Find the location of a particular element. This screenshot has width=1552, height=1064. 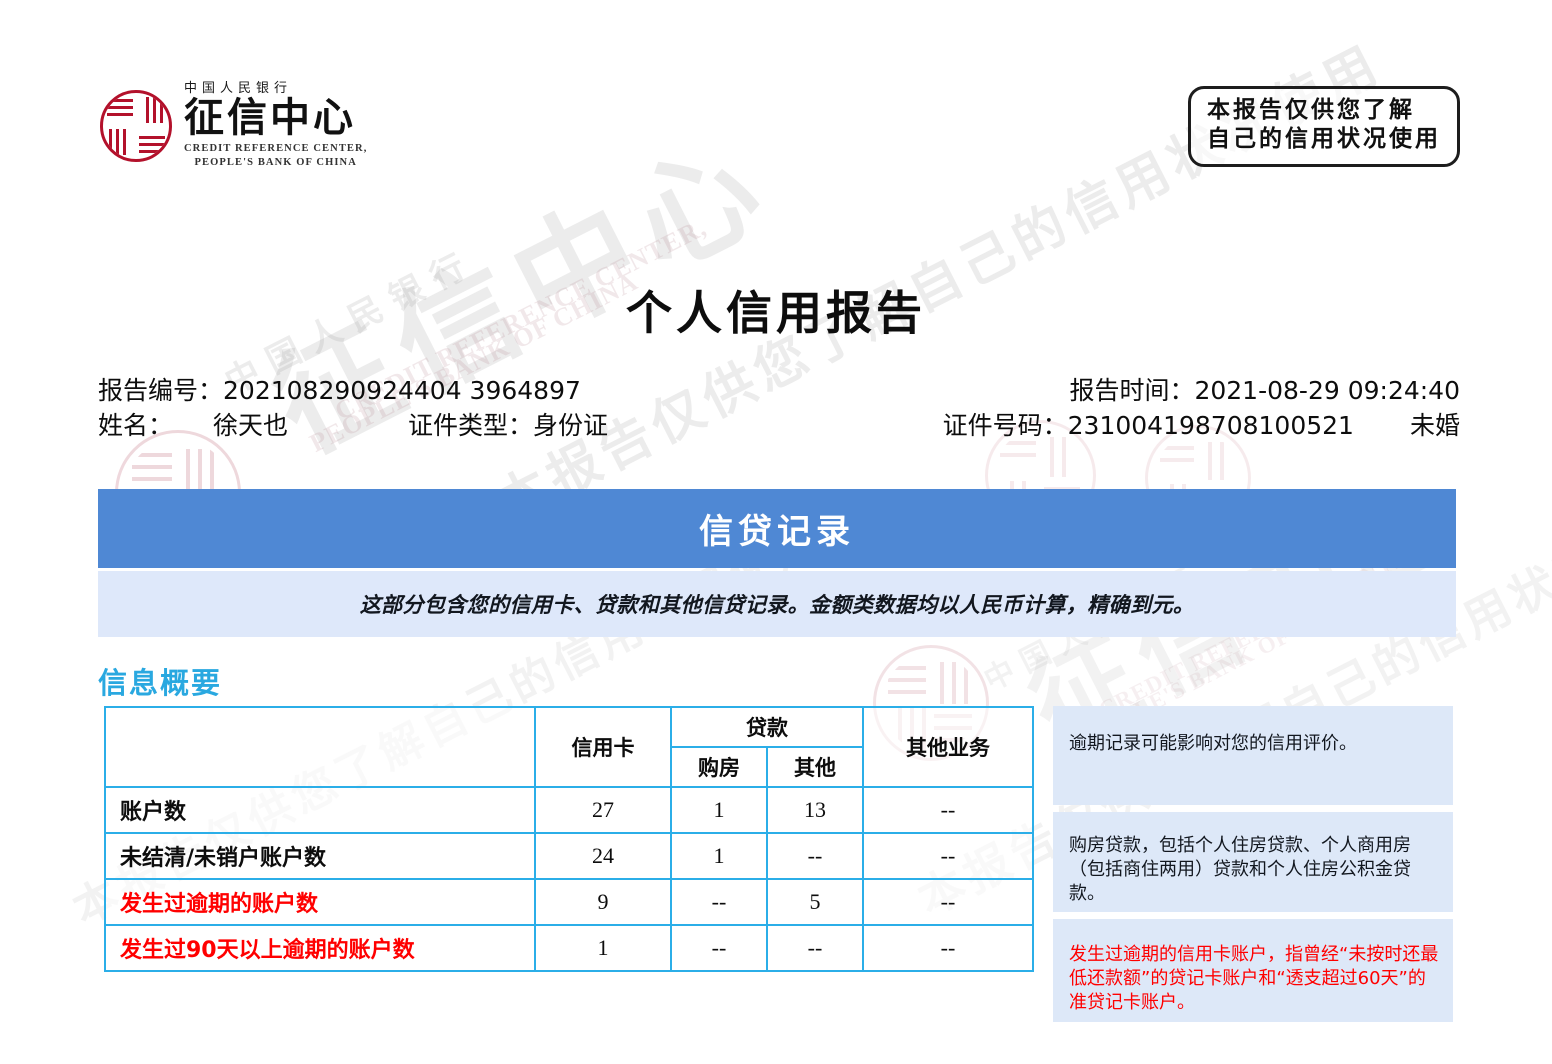

credit-record-subtitle-bar: 这部分包含您的信用卡、贷款和其他信贷记录。金额类数据均以人民币计算，精确到元。 is located at coordinates (777, 604).